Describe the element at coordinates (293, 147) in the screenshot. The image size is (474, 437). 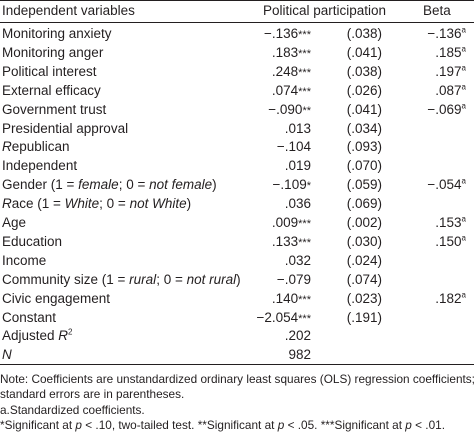
I see `coefficient-value: −.104` at that location.